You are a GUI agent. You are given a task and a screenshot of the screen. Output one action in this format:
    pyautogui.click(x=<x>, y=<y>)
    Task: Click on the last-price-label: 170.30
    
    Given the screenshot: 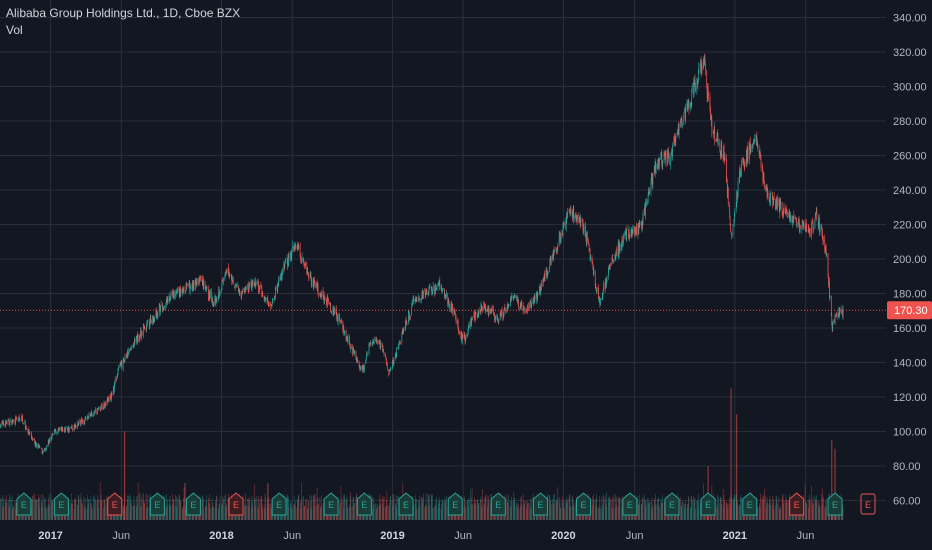 What is the action you would take?
    pyautogui.click(x=911, y=311)
    